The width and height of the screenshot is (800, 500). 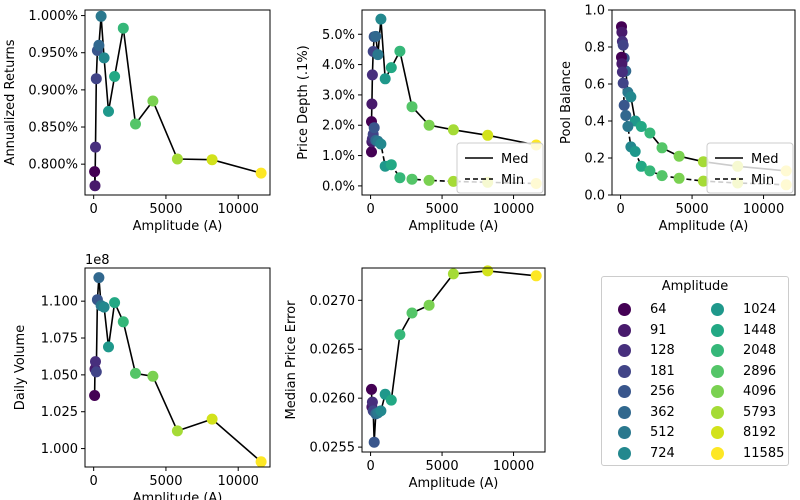 What do you see at coordinates (760, 371) in the screenshot?
I see `legend-label: 2896` at bounding box center [760, 371].